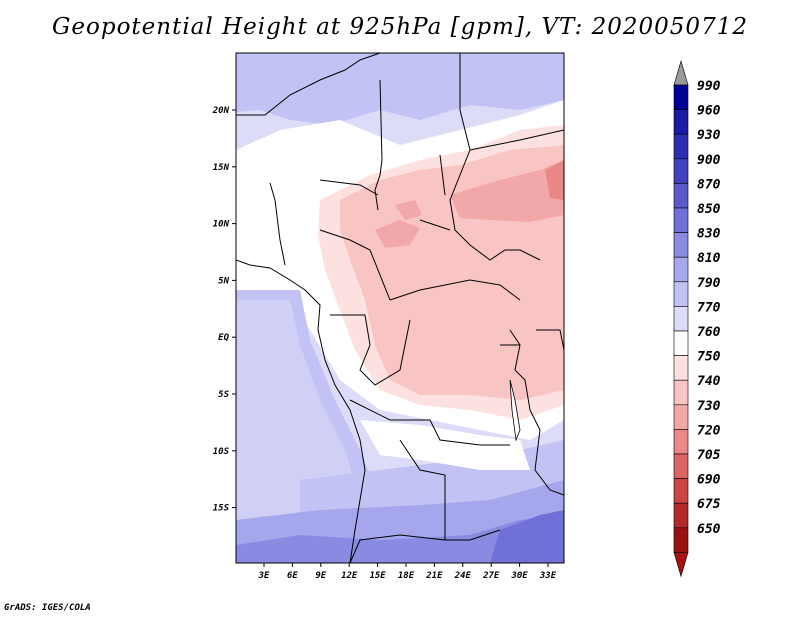  What do you see at coordinates (709, 258) in the screenshot?
I see `colorbar-label: 810` at bounding box center [709, 258].